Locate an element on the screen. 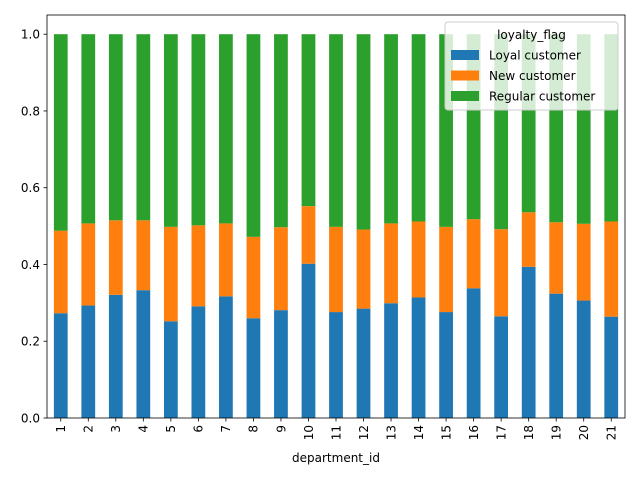 Image resolution: width=640 pixels, height=480 pixels. x-tick-label: 12 is located at coordinates (364, 432).